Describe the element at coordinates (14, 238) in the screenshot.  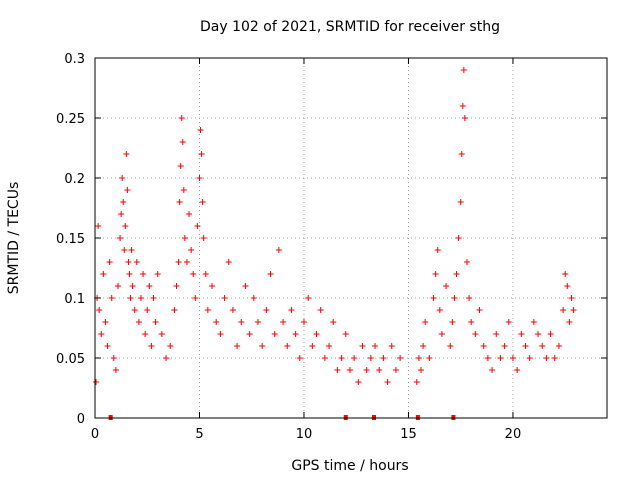
I see `y-axis-label: SRMTID / TECUs` at that location.